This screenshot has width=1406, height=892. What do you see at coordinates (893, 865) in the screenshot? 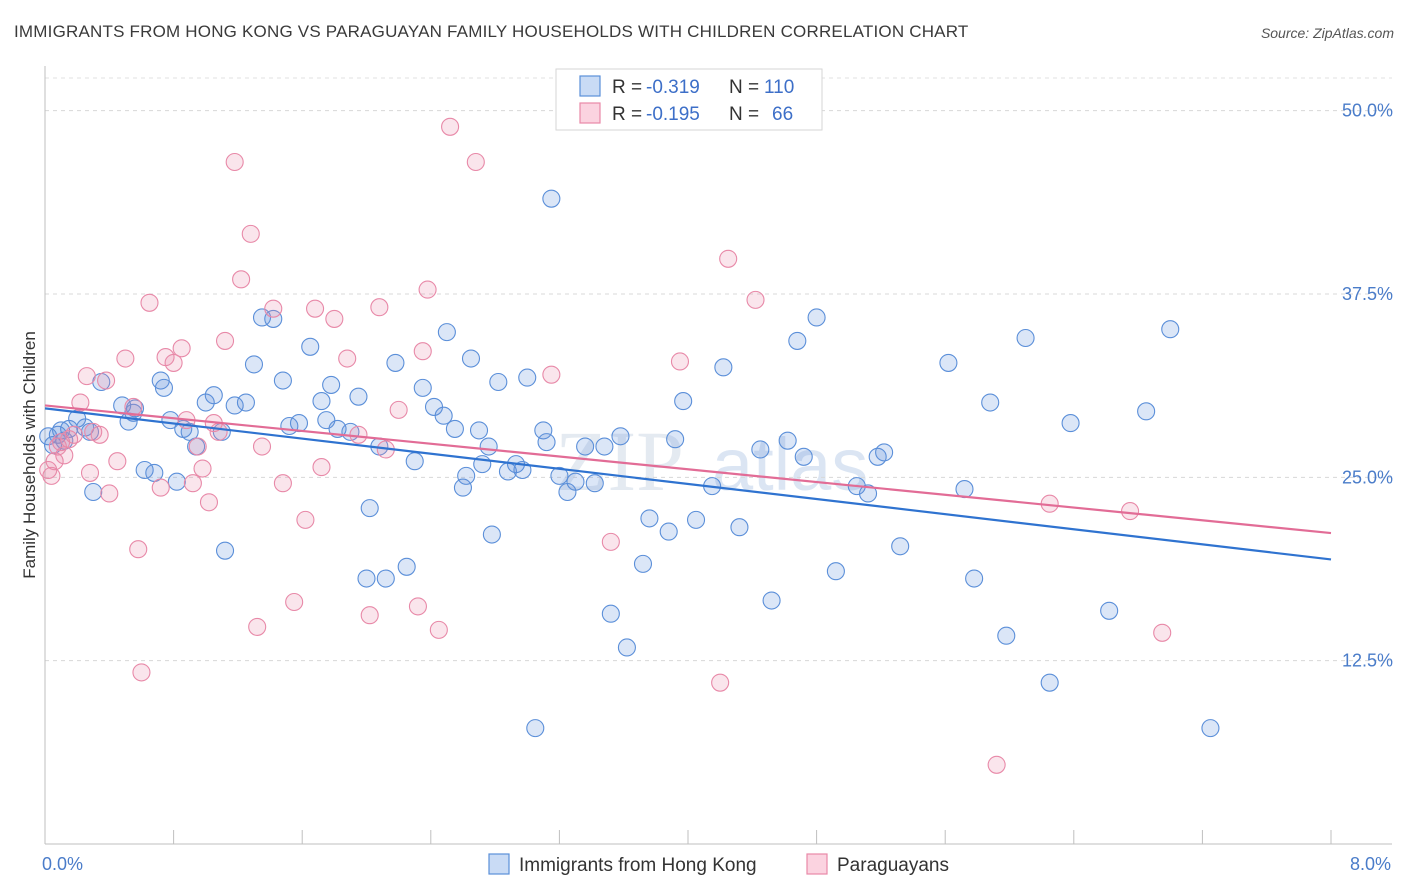
I see `legend-label-paraguayans: Paraguayans` at bounding box center [893, 865].